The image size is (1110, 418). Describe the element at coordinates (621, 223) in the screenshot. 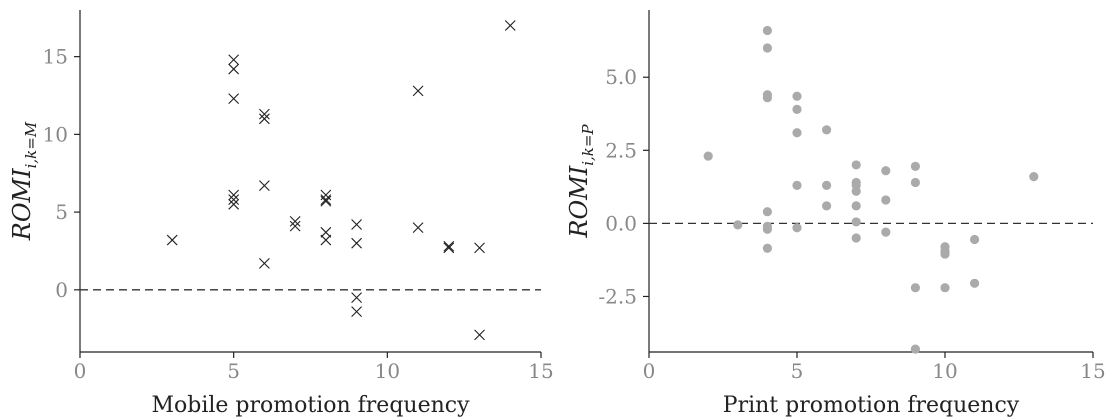

I see `y-tick-label: 0.0` at that location.